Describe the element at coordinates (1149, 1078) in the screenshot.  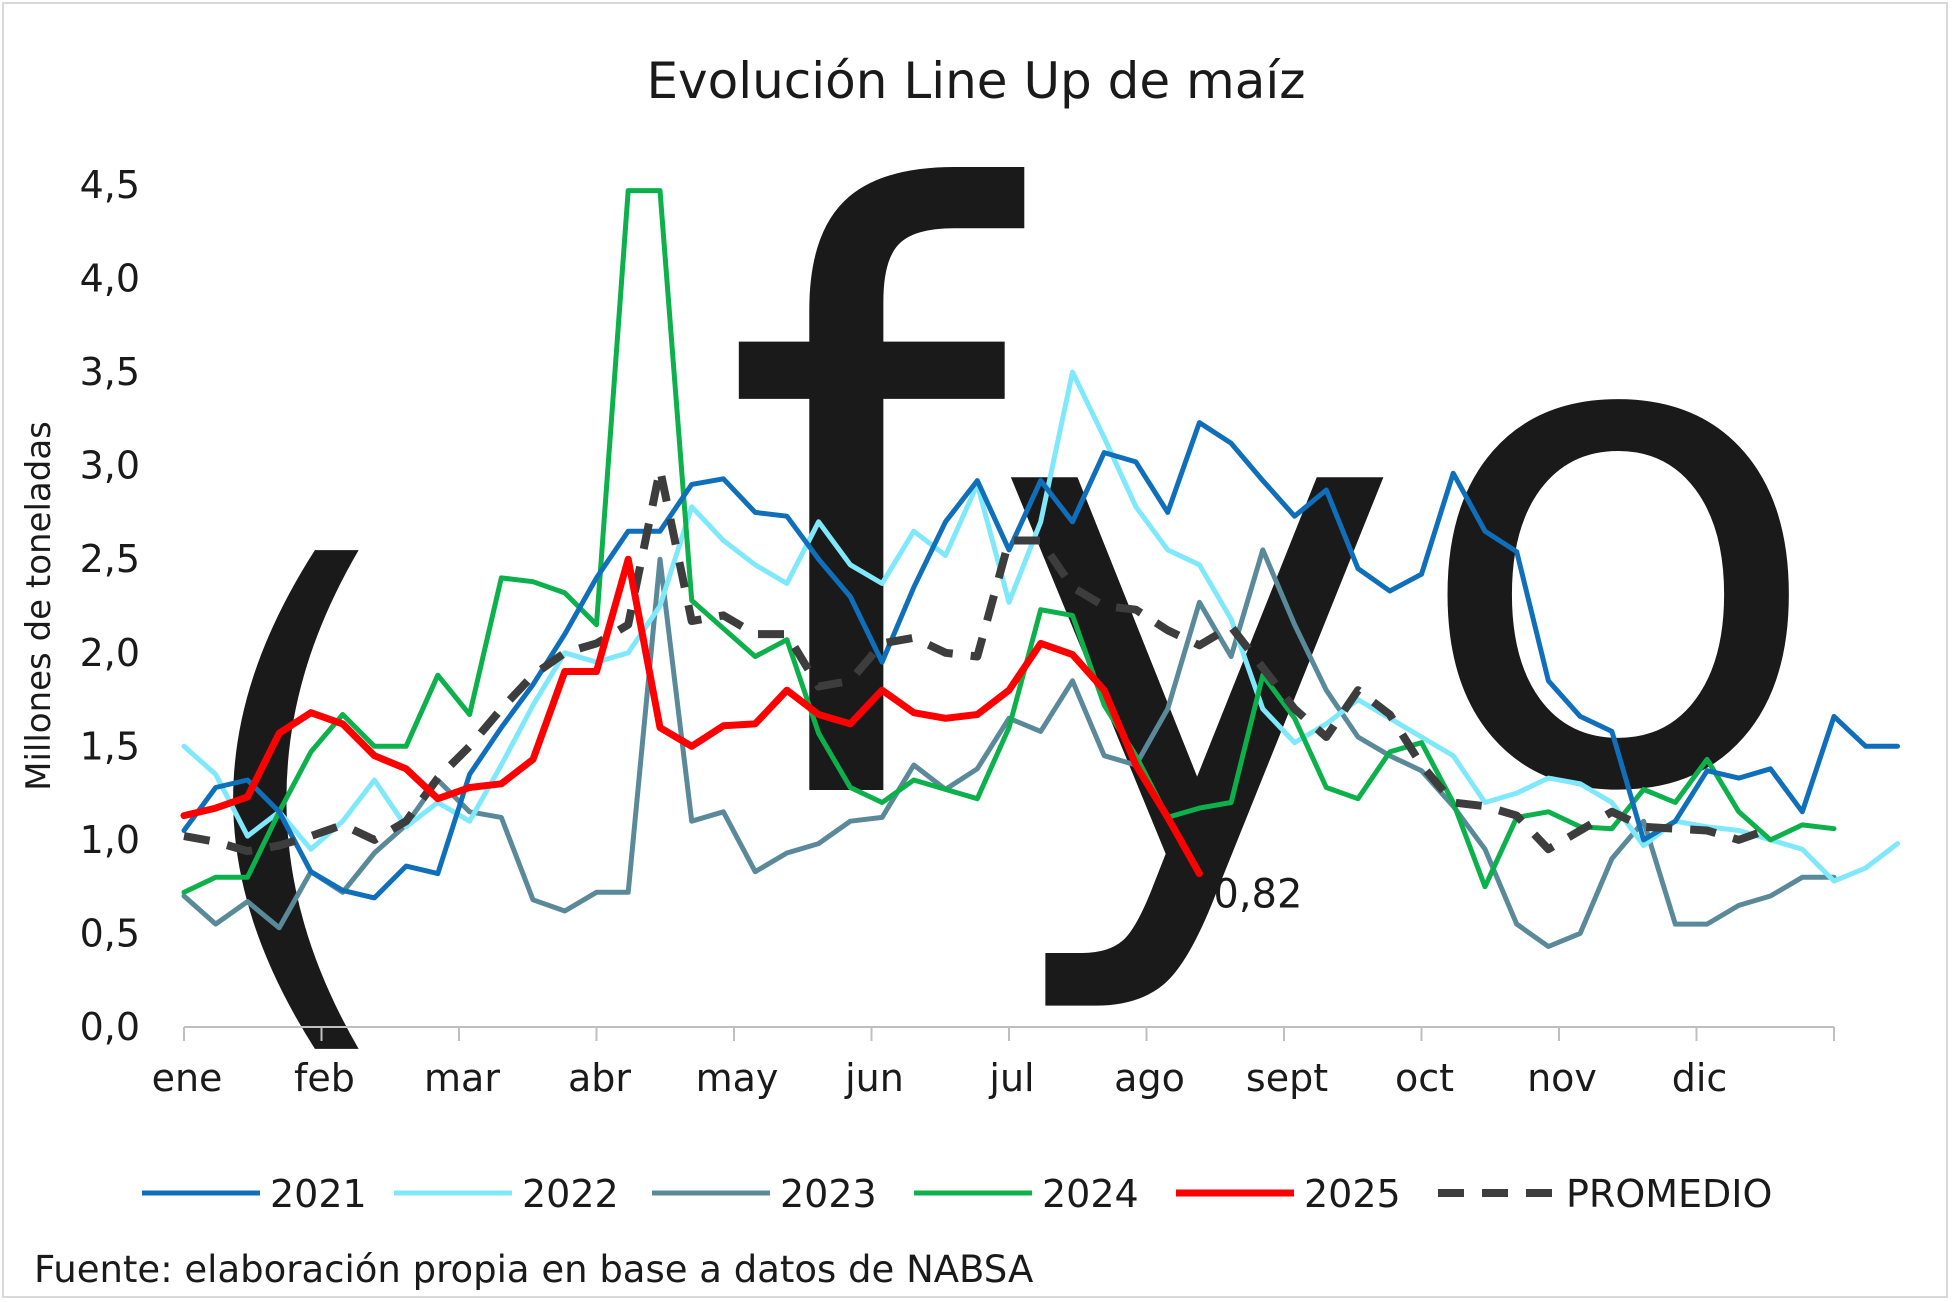
I see `x-tick-label: ago` at that location.